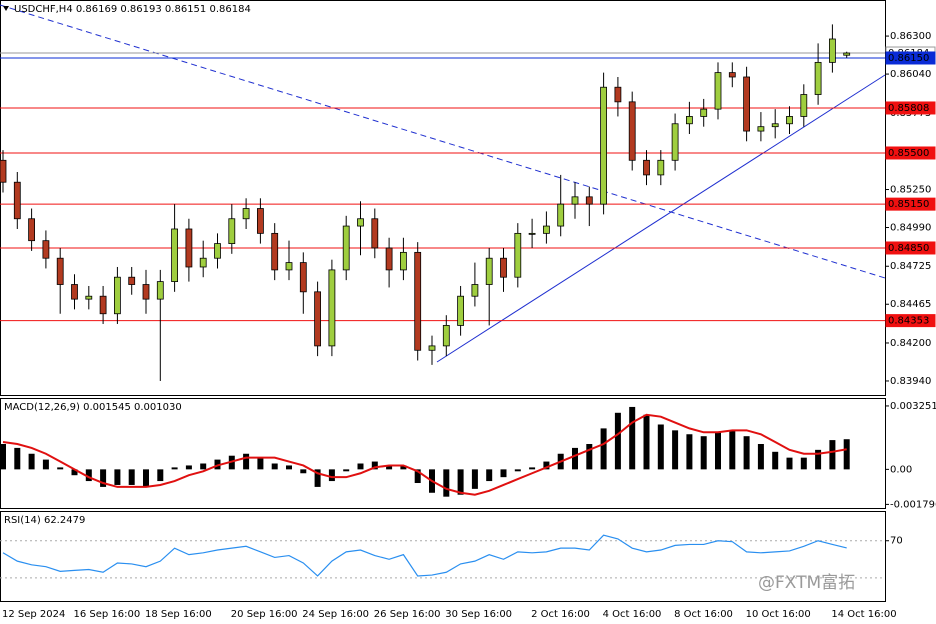  I want to click on level-label: 0.85808, so click(908, 108).